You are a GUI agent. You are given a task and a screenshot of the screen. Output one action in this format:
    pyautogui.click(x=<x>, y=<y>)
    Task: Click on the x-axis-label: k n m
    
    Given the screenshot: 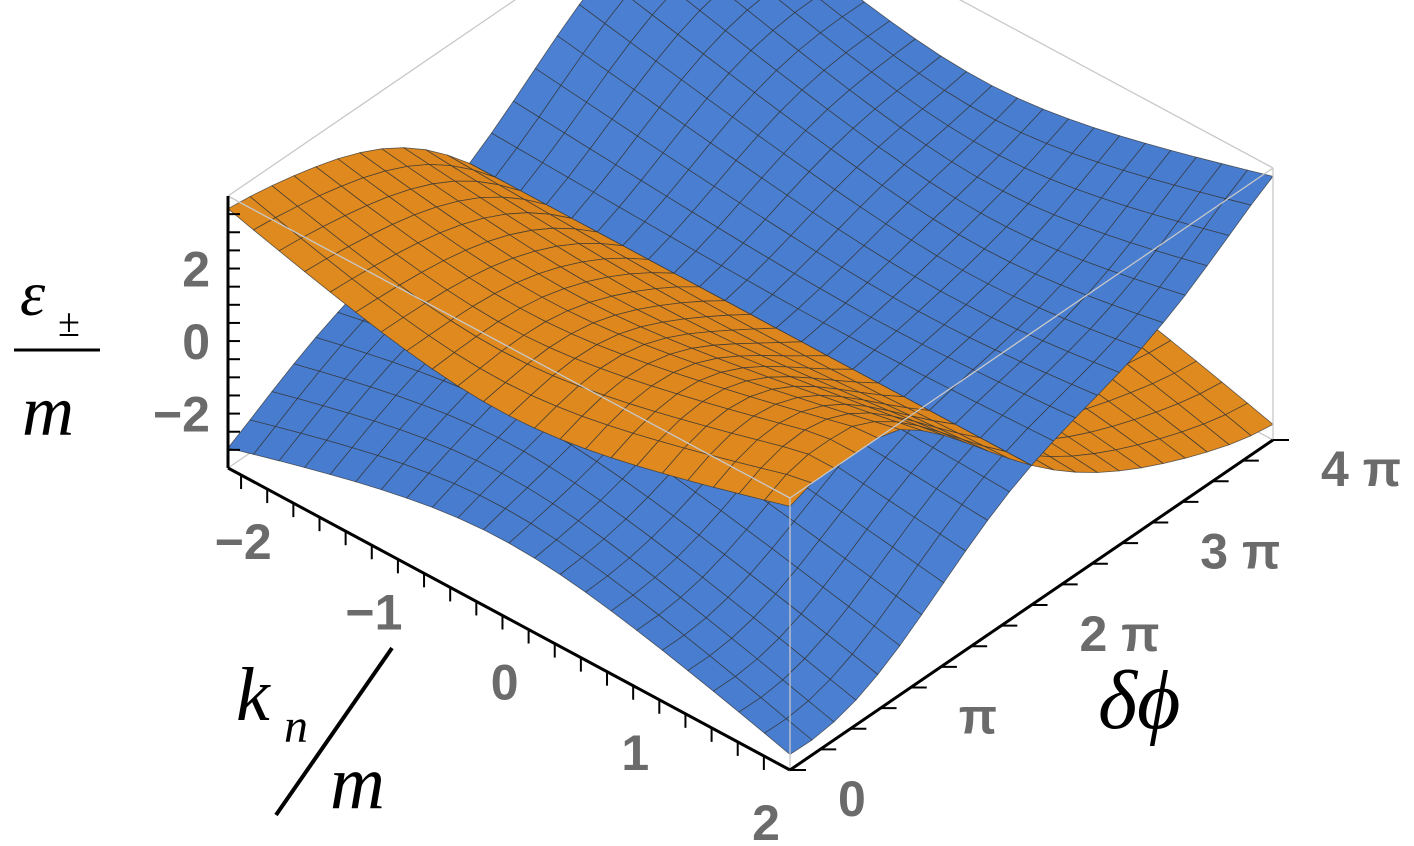 What is the action you would take?
    pyautogui.click(x=315, y=735)
    